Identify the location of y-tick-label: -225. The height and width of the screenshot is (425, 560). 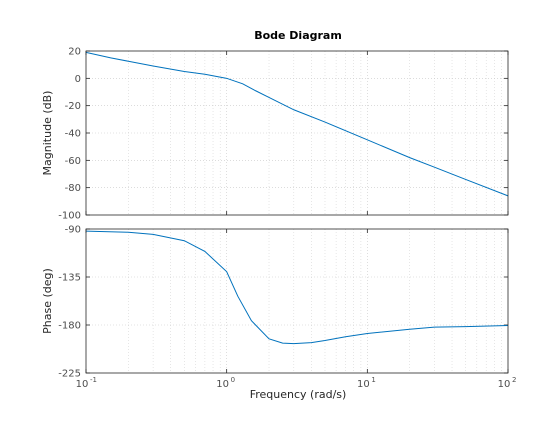
(69, 374).